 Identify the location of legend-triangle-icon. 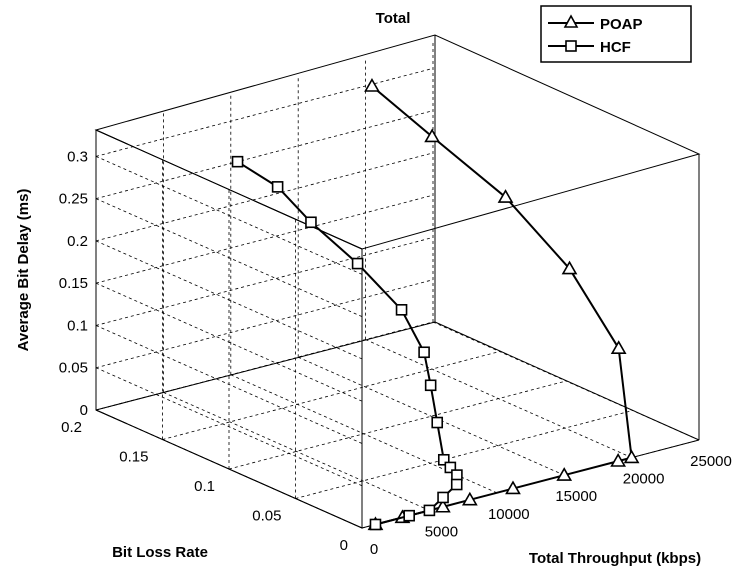
(571, 21).